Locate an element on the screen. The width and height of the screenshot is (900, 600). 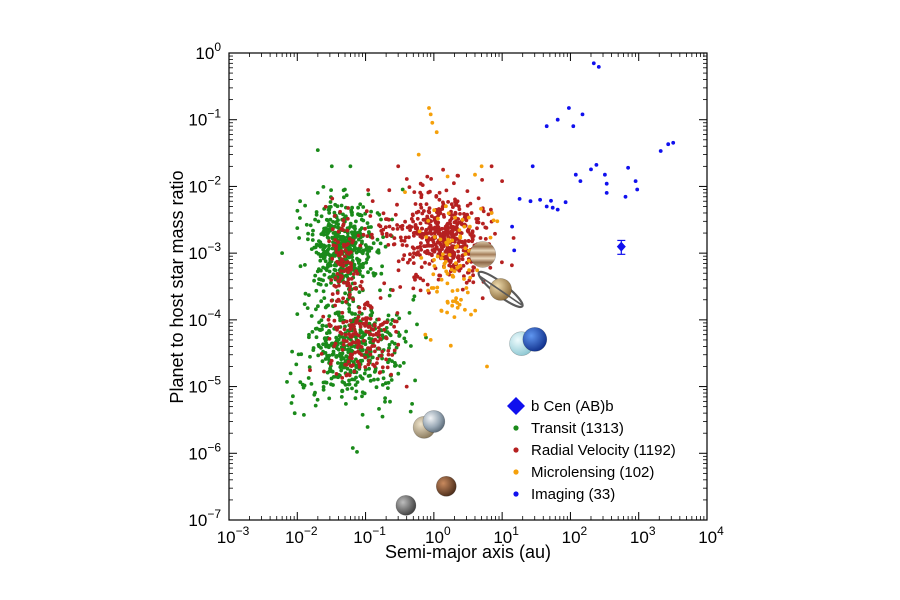
solar-system-planets-layer is located at coordinates (471, 378).